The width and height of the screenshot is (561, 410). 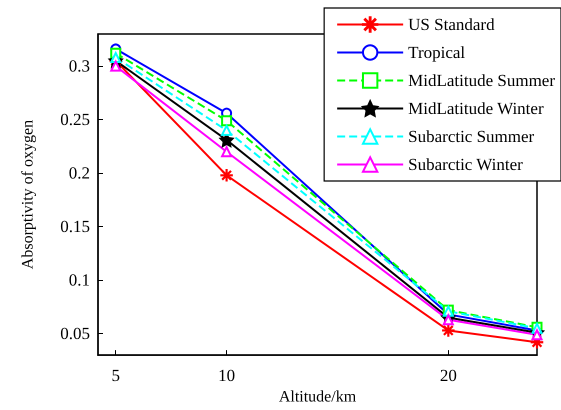 What do you see at coordinates (79, 173) in the screenshot?
I see `y-tick-label: 0.2` at bounding box center [79, 173].